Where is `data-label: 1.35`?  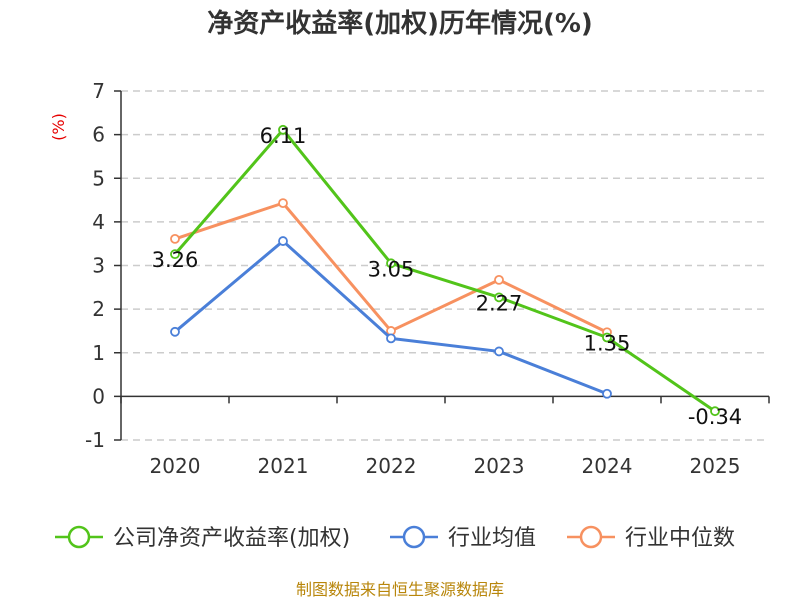
data-label: 1.35 is located at coordinates (607, 343).